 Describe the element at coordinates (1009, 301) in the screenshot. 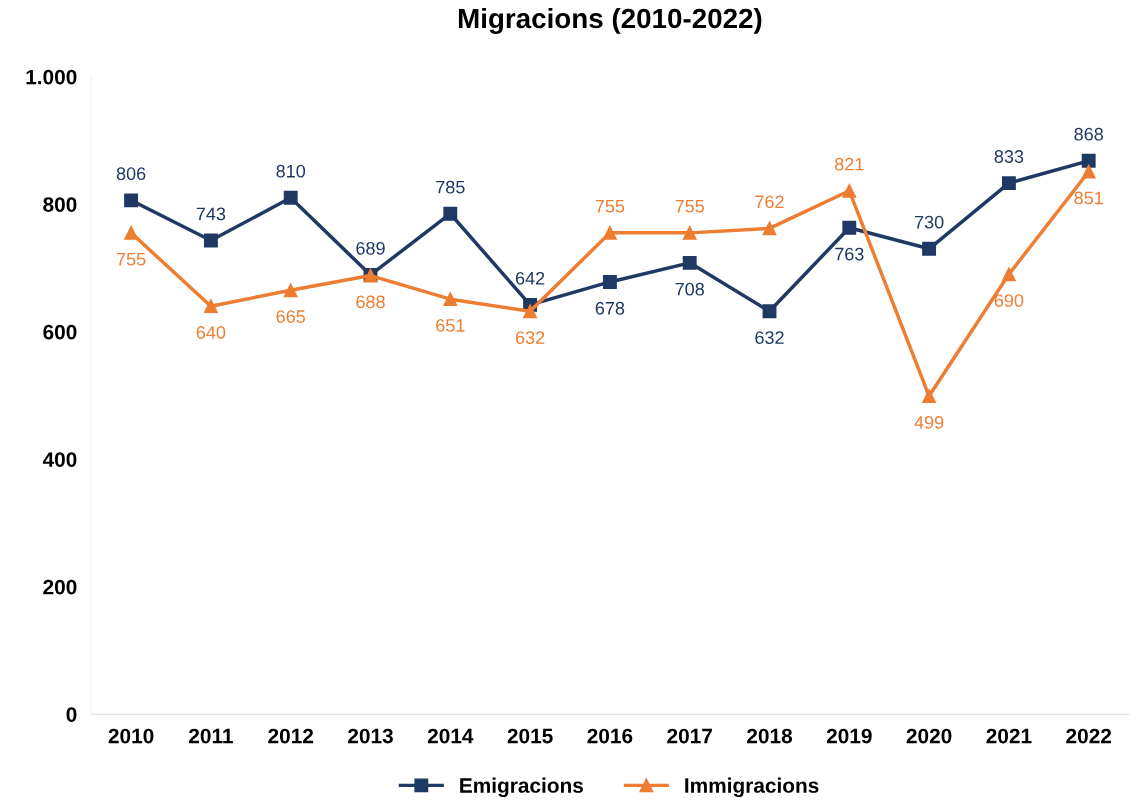

I see `data-label: 690` at that location.